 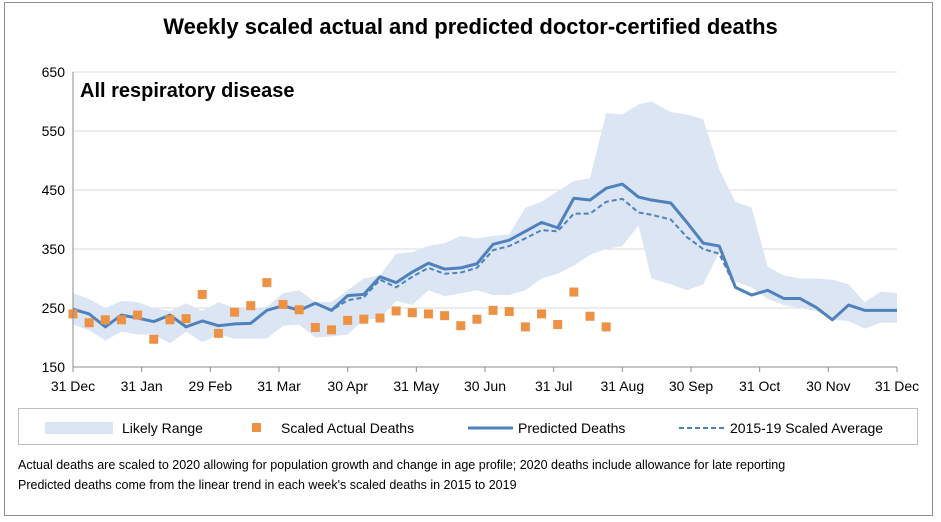 What do you see at coordinates (142, 386) in the screenshot?
I see `x-tick-label: 31 Jan` at bounding box center [142, 386].